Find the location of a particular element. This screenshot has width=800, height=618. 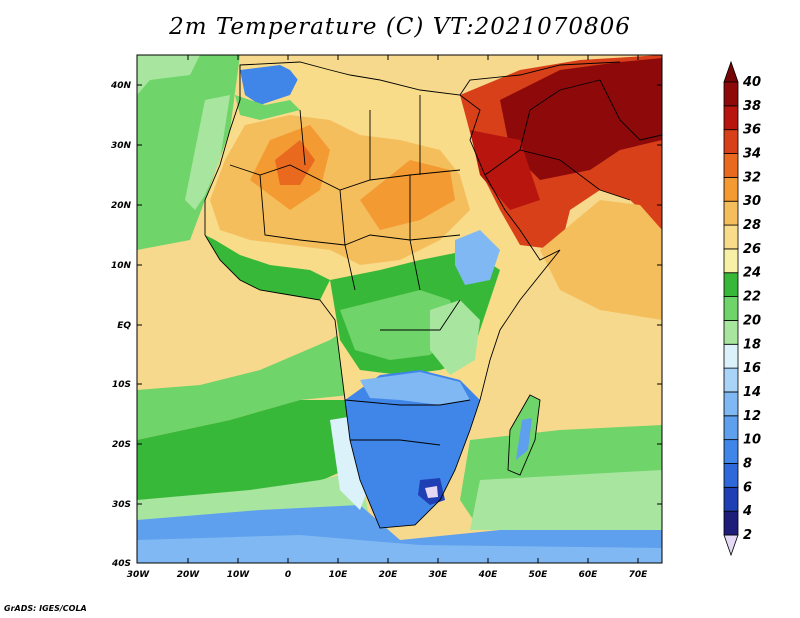

colorbar-top-arrow is located at coordinates (731, 71).